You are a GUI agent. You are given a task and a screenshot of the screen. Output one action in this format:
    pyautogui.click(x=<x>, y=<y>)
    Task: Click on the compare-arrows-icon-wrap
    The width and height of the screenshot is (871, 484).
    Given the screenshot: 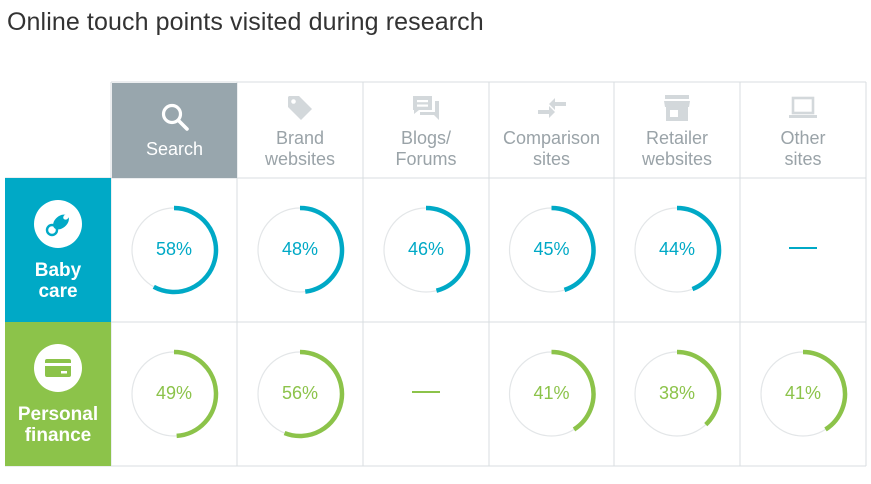 What is the action you would take?
    pyautogui.click(x=552, y=108)
    